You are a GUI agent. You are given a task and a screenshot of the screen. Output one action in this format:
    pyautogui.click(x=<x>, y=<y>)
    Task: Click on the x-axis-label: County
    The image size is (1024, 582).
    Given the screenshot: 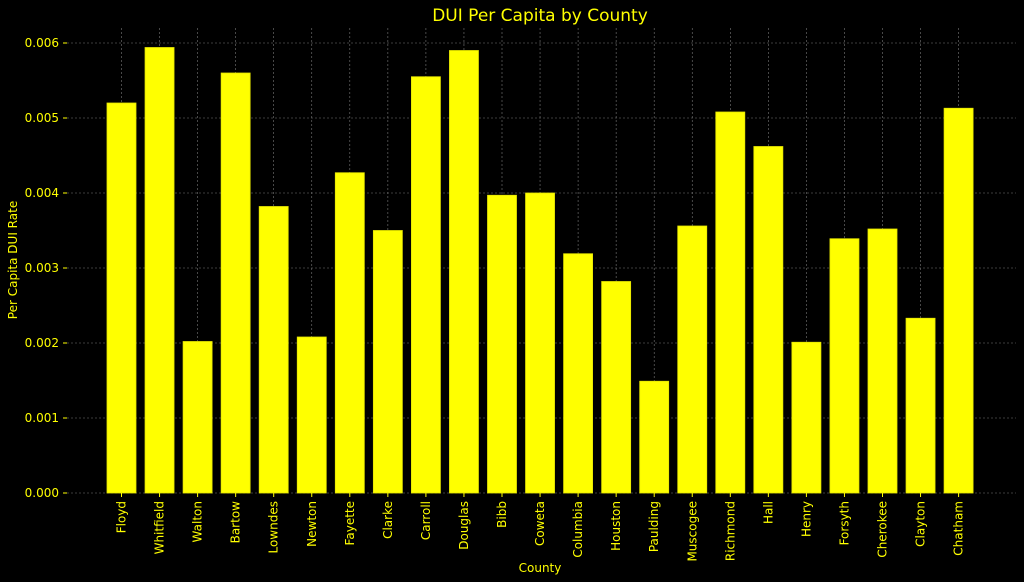 What is the action you would take?
    pyautogui.click(x=540, y=568)
    